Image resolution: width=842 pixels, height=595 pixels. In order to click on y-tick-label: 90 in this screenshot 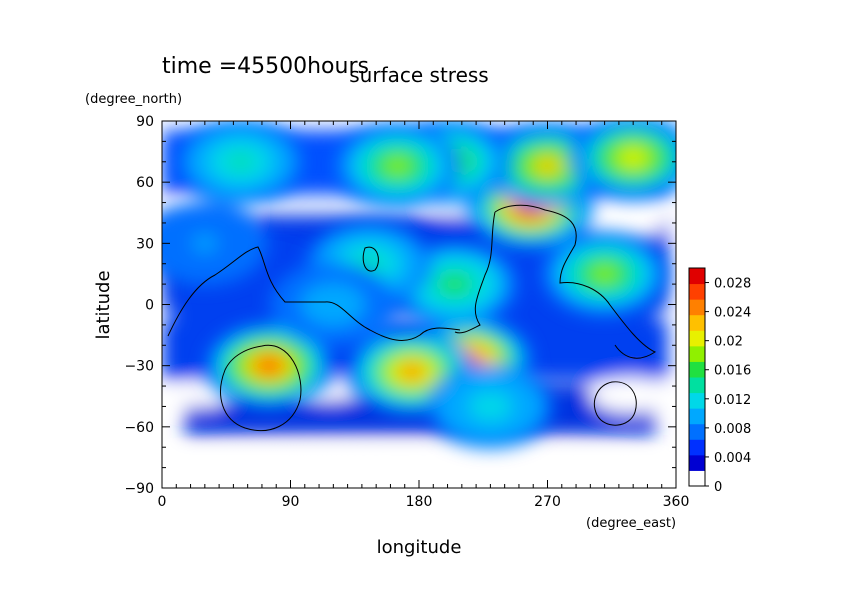, I will do `click(145, 122)`.